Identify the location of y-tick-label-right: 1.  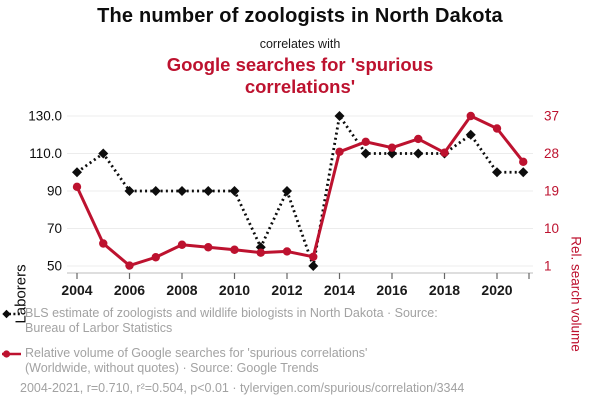
(548, 266).